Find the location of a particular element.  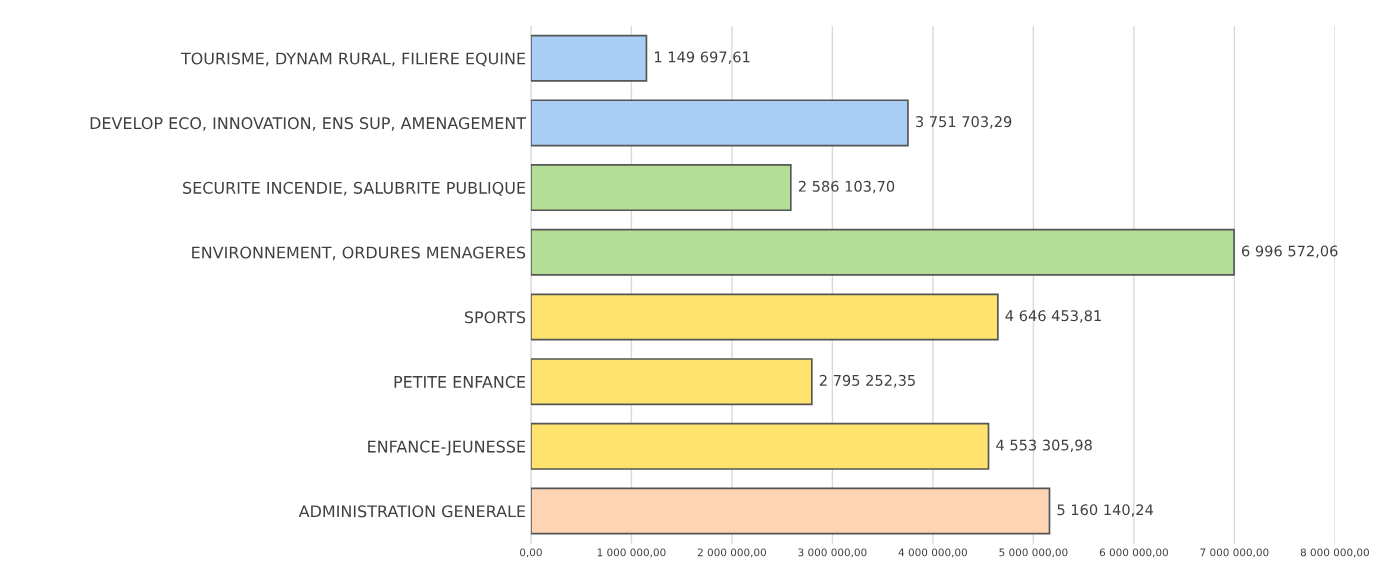

data-label: 5 160 140,24 is located at coordinates (1105, 510).